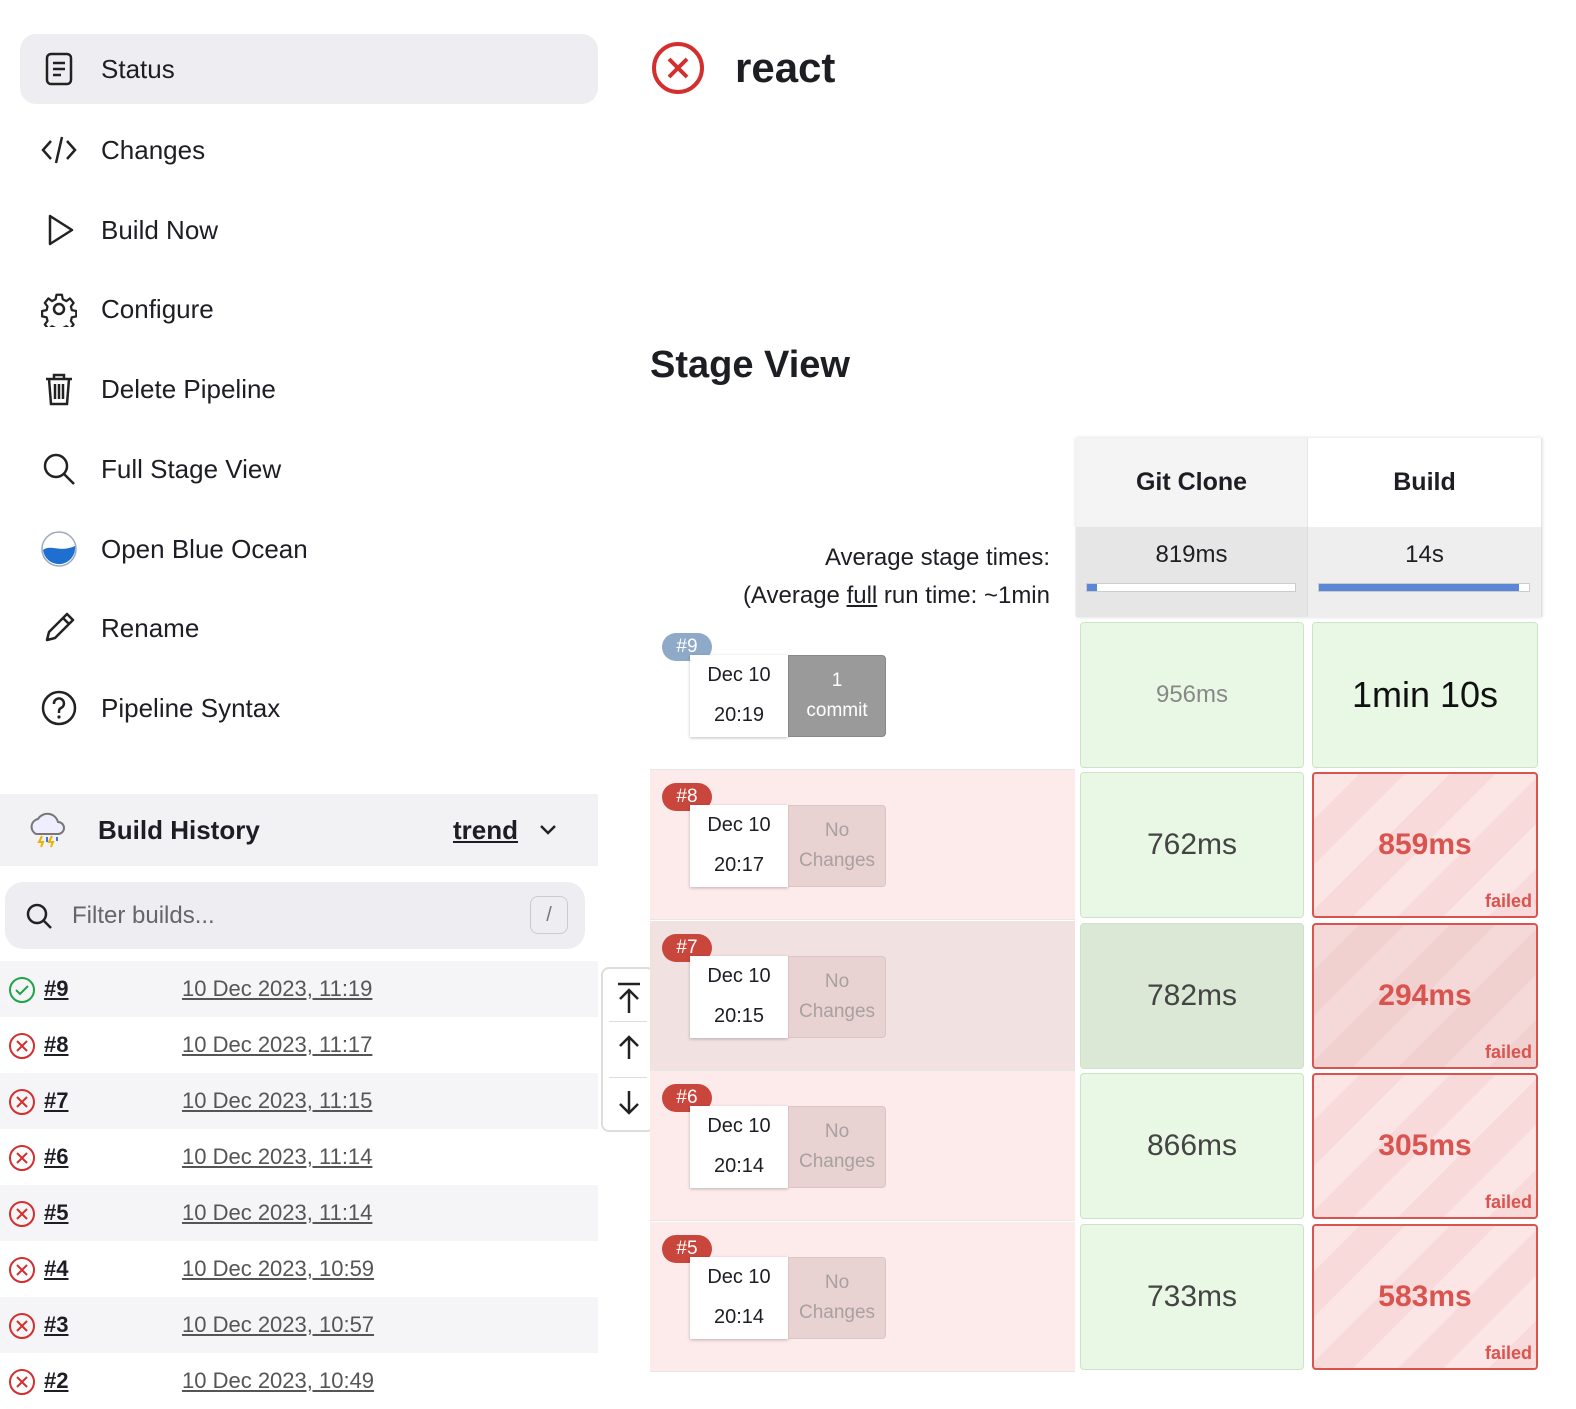 The width and height of the screenshot is (1576, 1409). I want to click on stage-cell: 583ms failed, so click(1425, 1297).